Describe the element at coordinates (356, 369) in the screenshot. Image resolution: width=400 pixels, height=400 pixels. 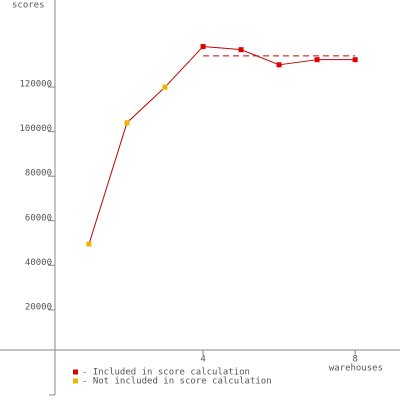
I see `x-axis-label: warehouses` at that location.